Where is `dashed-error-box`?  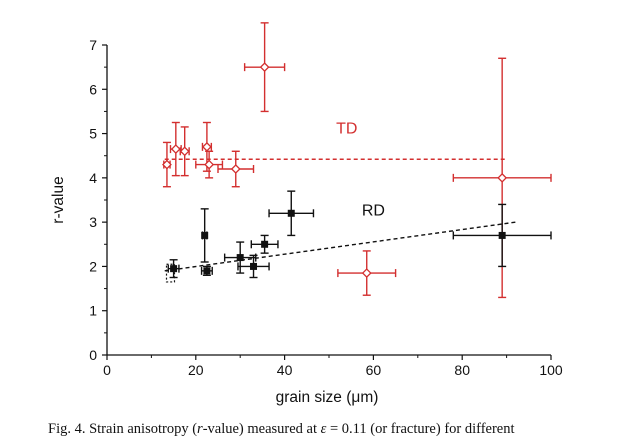 dashed-error-box is located at coordinates (170, 273).